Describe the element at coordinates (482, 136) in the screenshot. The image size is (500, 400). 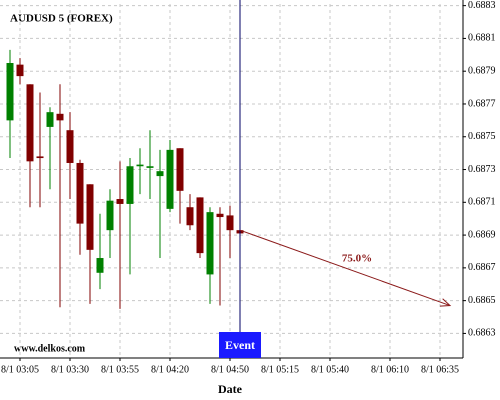
I see `y-tick-label: 0.6875` at that location.